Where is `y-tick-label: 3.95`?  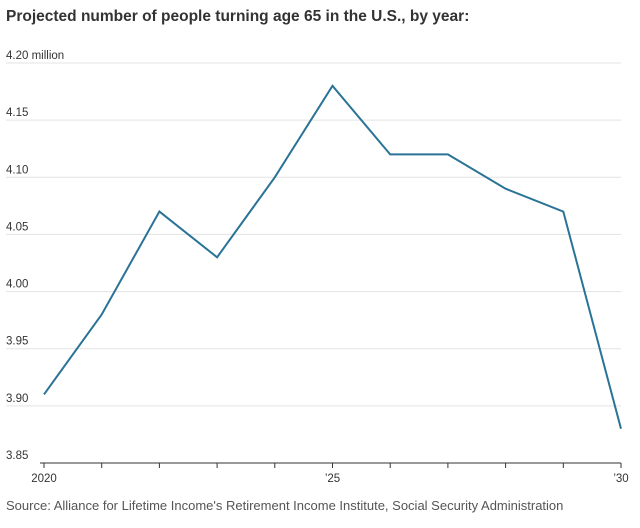 y-tick-label: 3.95 is located at coordinates (17, 342).